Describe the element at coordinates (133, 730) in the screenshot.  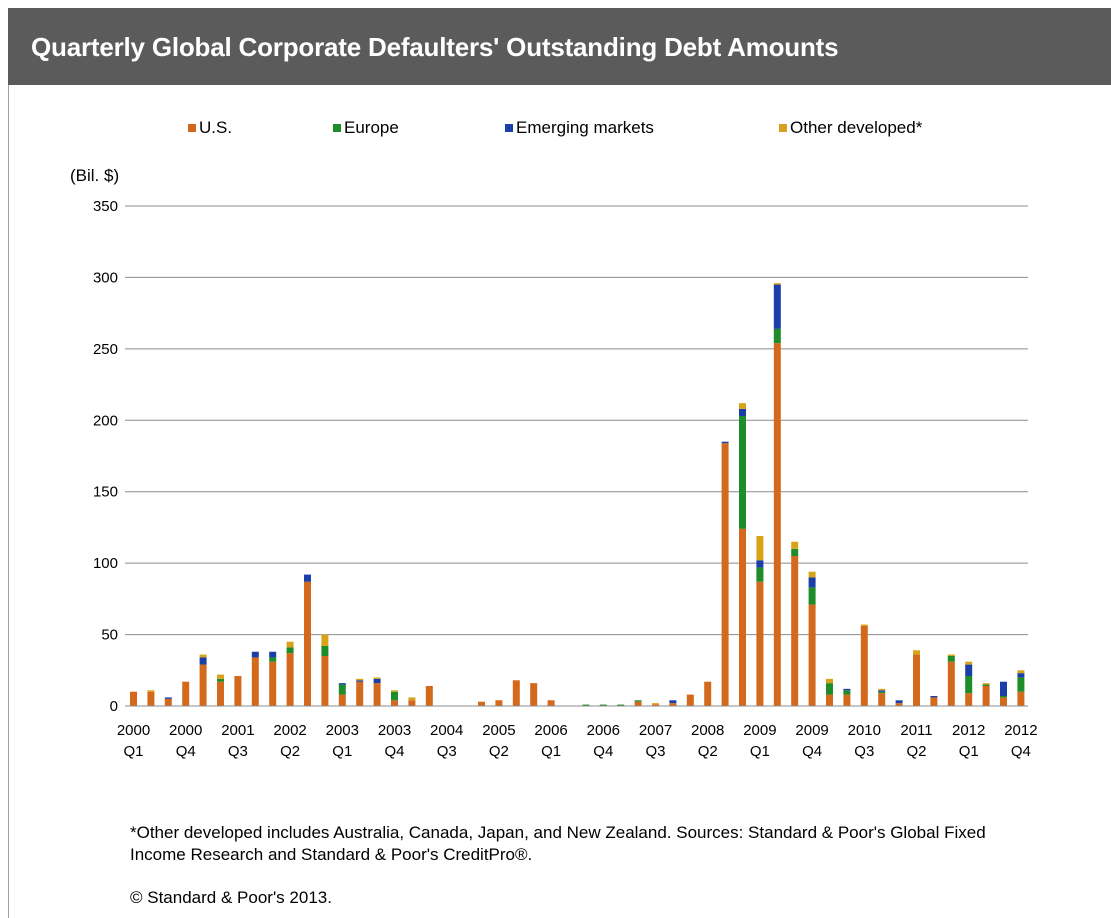
I see `x-tick-label-year: 2000` at that location.